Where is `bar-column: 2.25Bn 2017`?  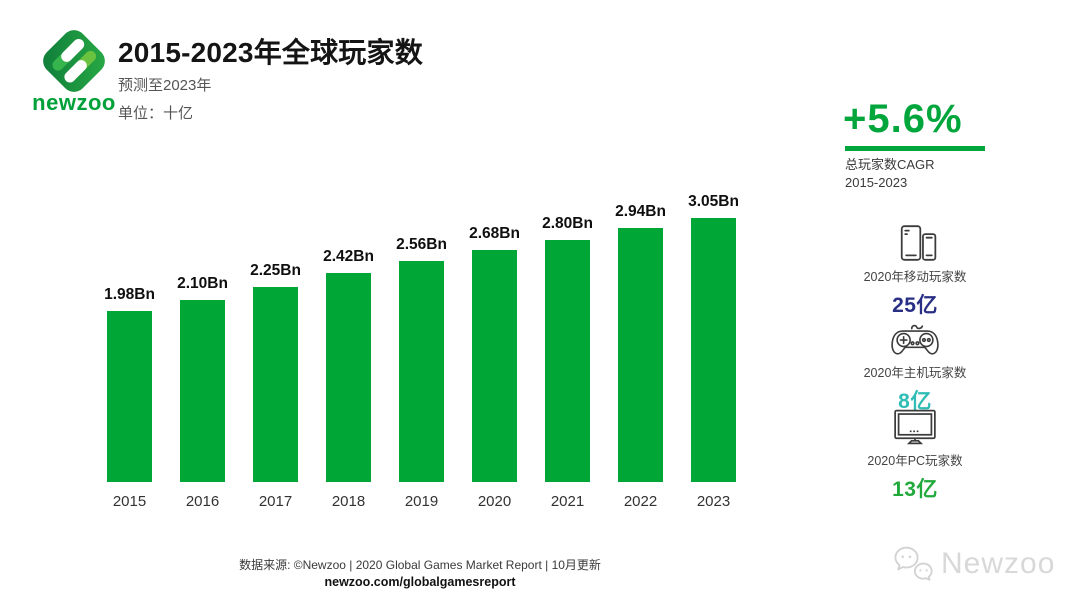 bar-column: 2.25Bn 2017 is located at coordinates (275, 386).